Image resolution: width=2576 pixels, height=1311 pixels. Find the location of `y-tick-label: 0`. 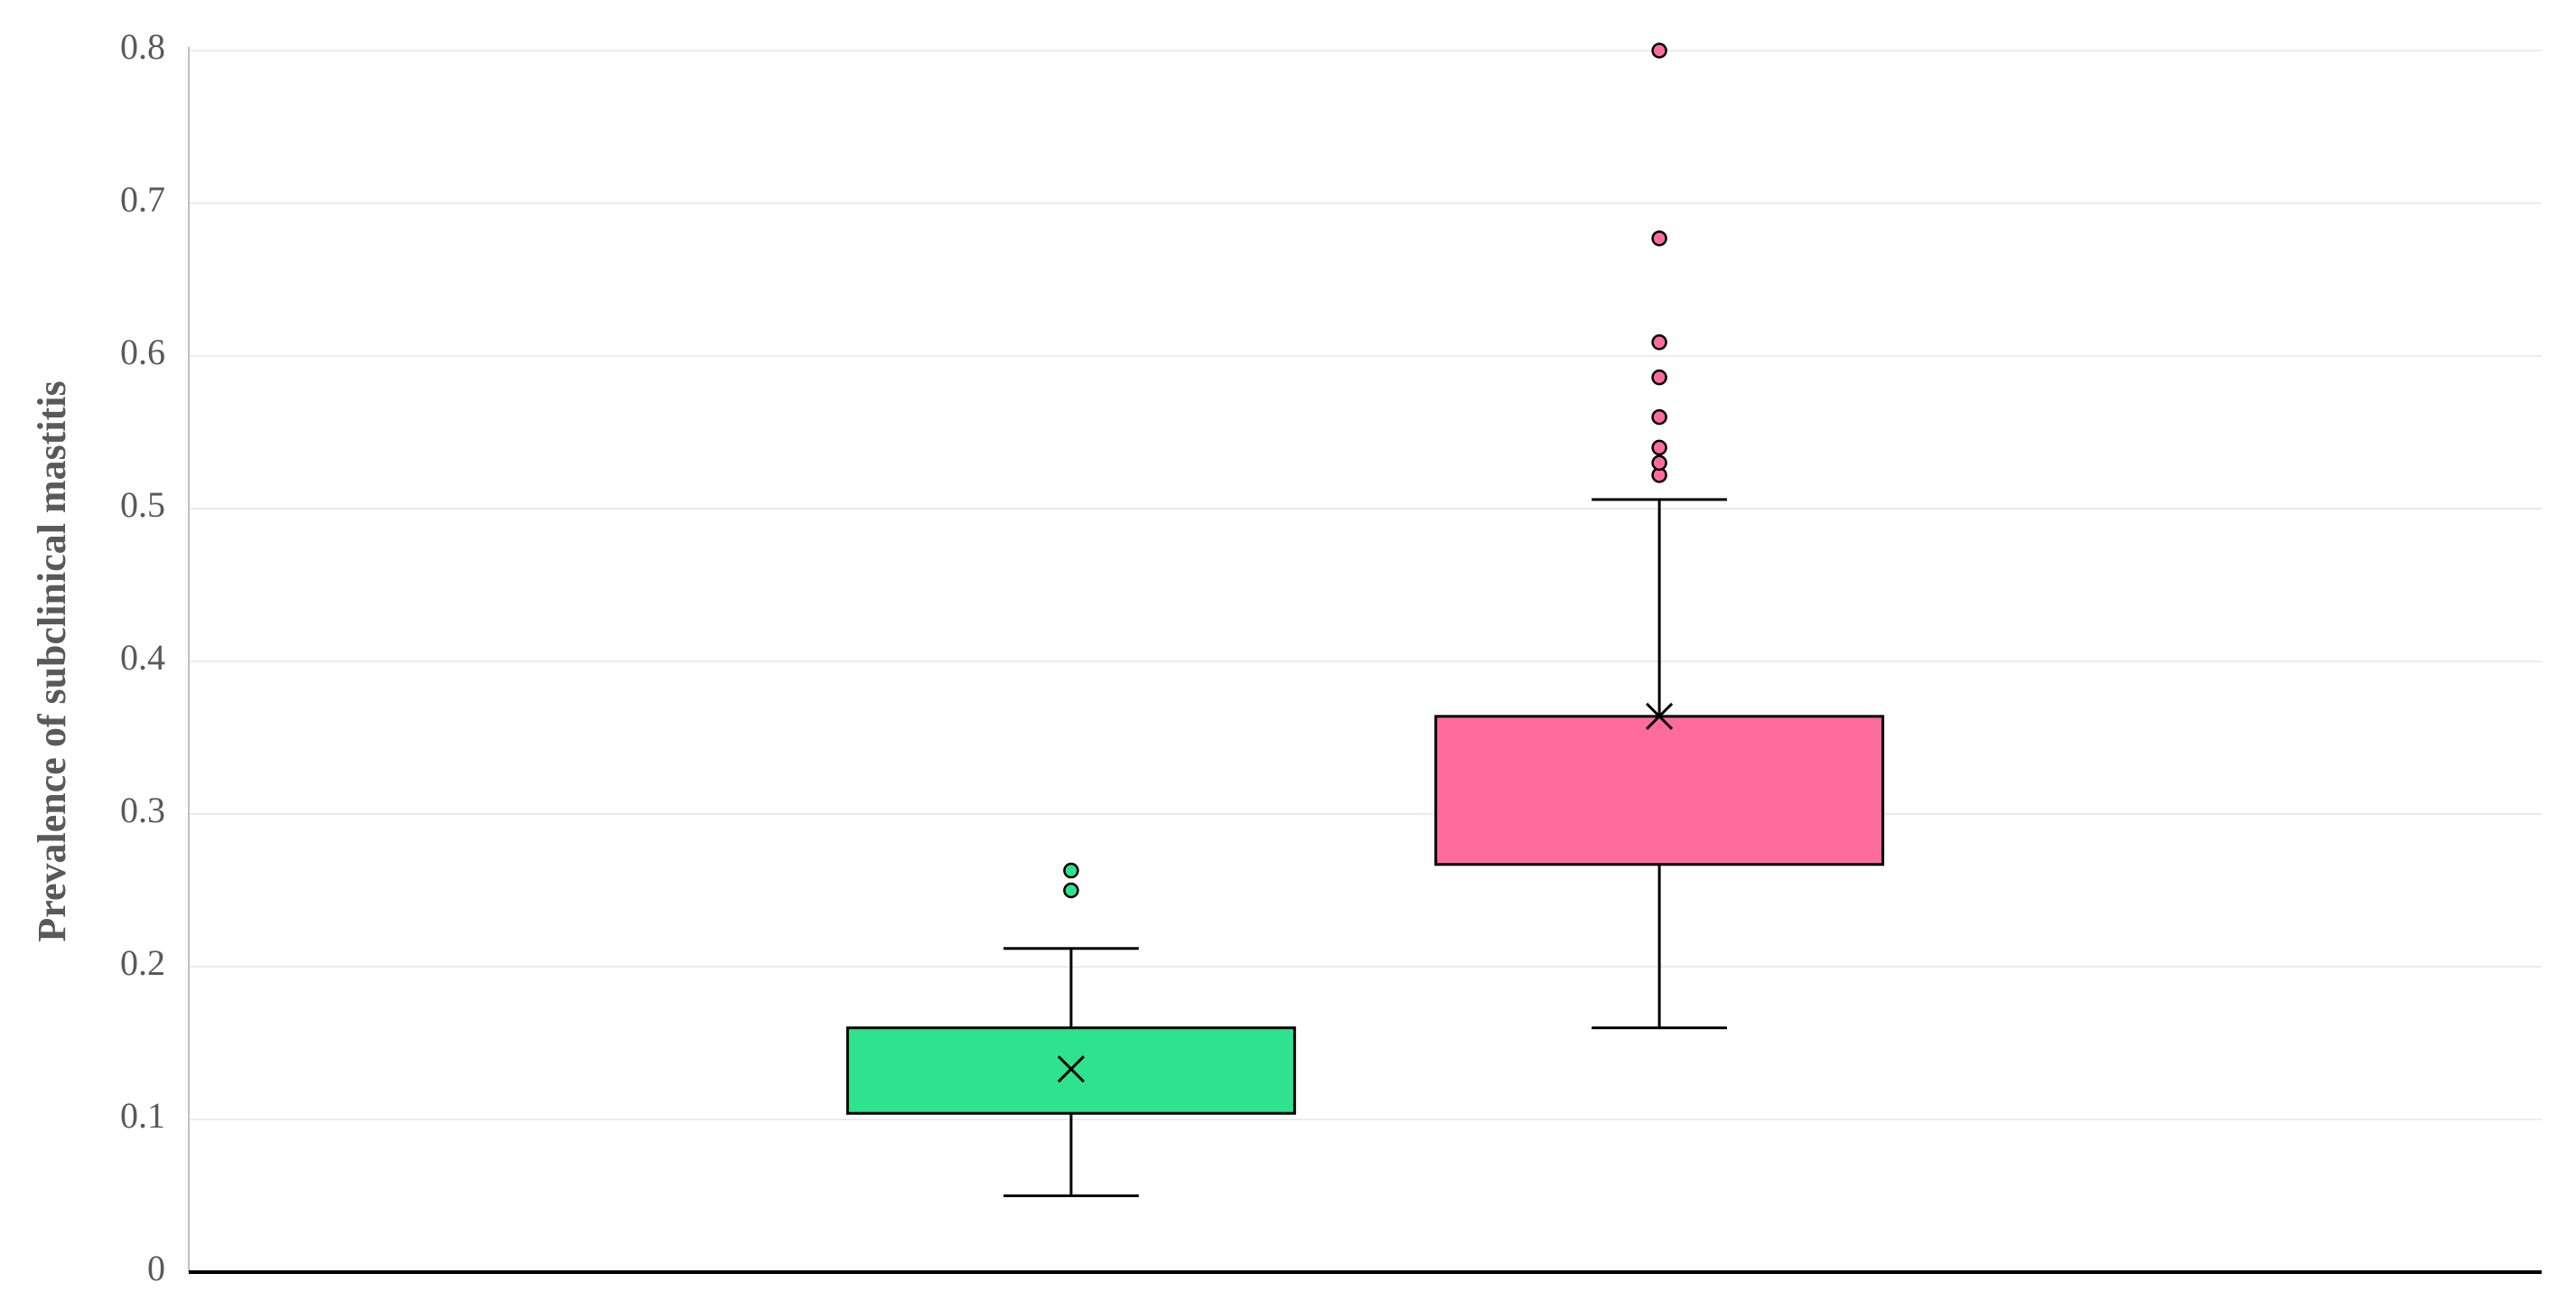

y-tick-label: 0 is located at coordinates (156, 1268).